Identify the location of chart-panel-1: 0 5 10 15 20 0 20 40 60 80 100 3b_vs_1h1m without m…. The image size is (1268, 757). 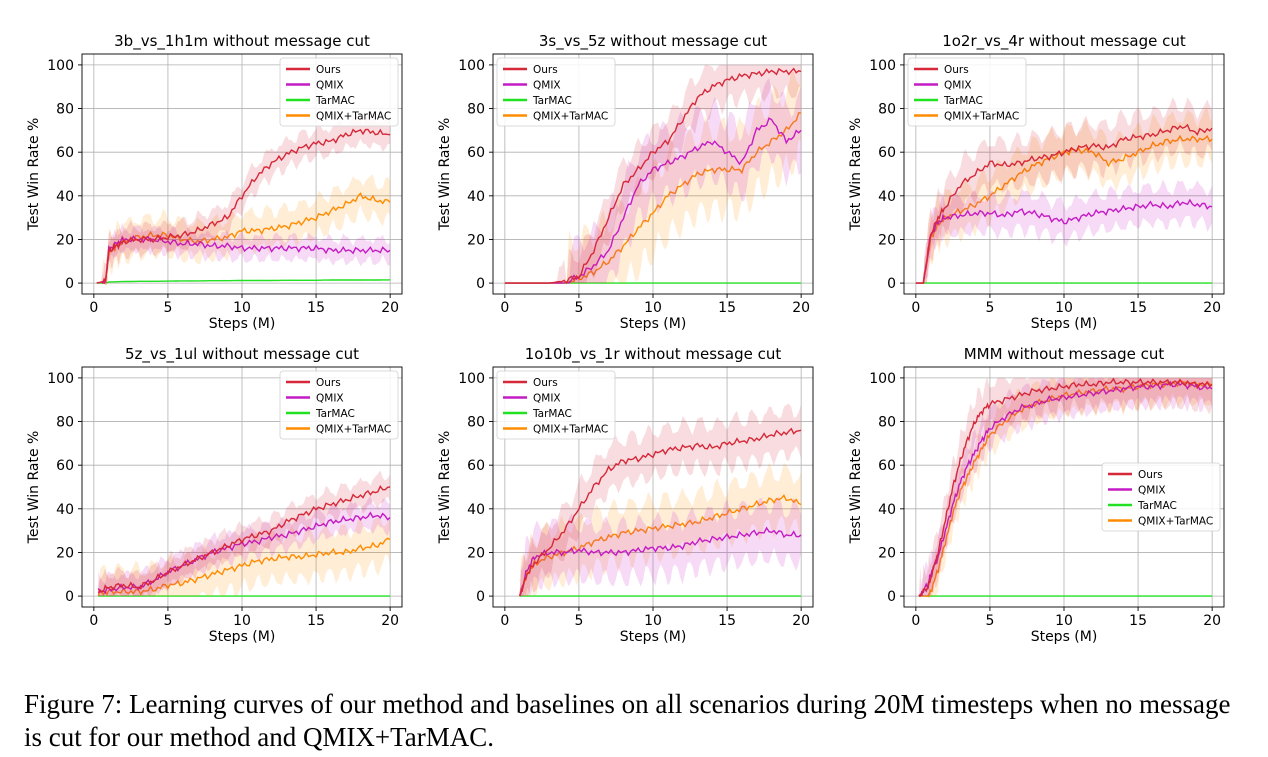
(214, 182).